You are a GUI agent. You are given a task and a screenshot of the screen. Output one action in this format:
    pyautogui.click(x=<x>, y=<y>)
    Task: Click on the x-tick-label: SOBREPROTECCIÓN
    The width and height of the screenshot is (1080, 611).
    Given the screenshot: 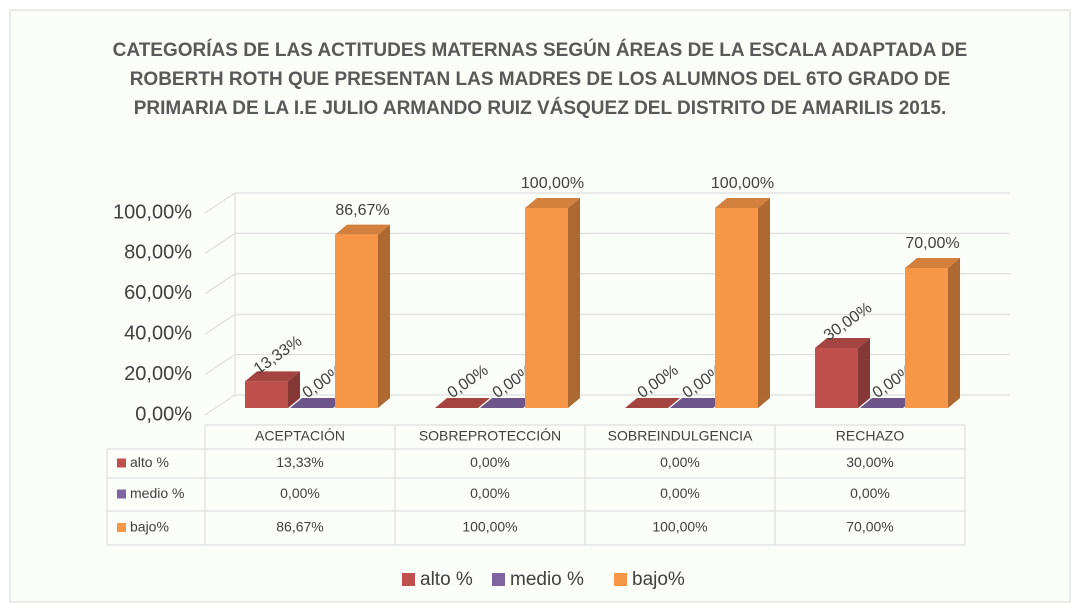 What is the action you would take?
    pyautogui.click(x=490, y=436)
    